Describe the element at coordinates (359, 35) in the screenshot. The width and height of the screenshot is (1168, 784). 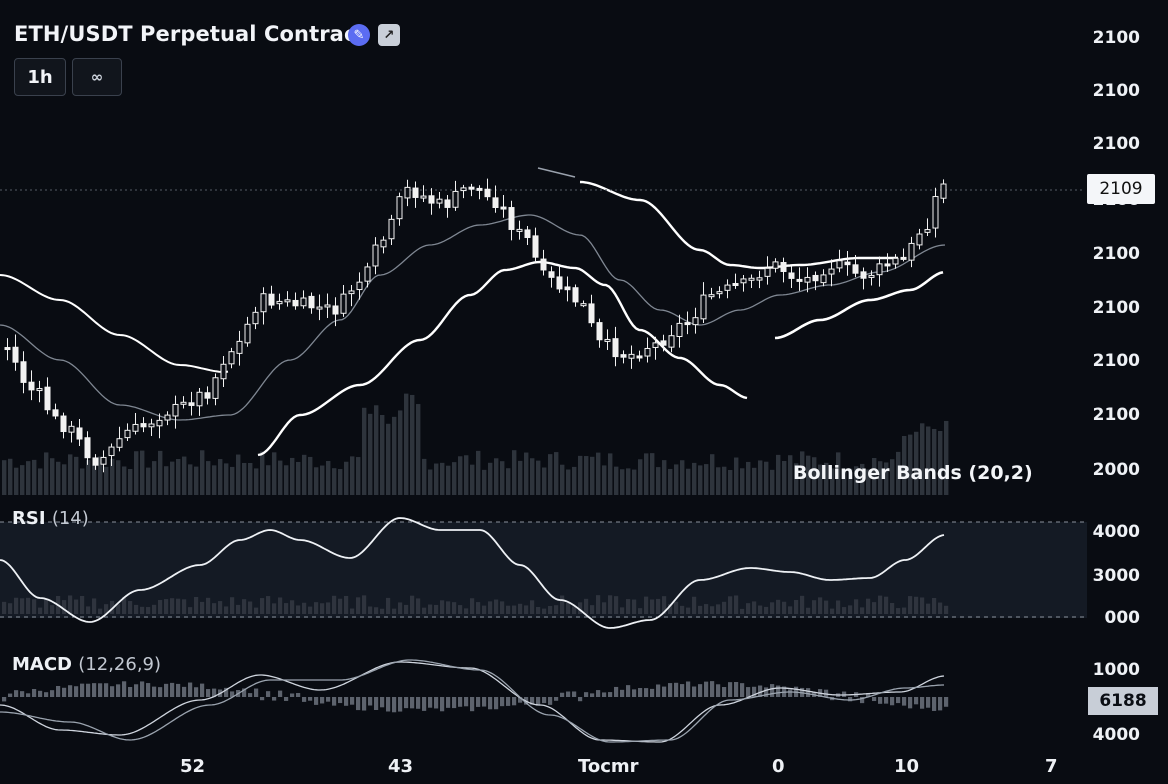
I see `edit-pencil-icon: ✎` at that location.